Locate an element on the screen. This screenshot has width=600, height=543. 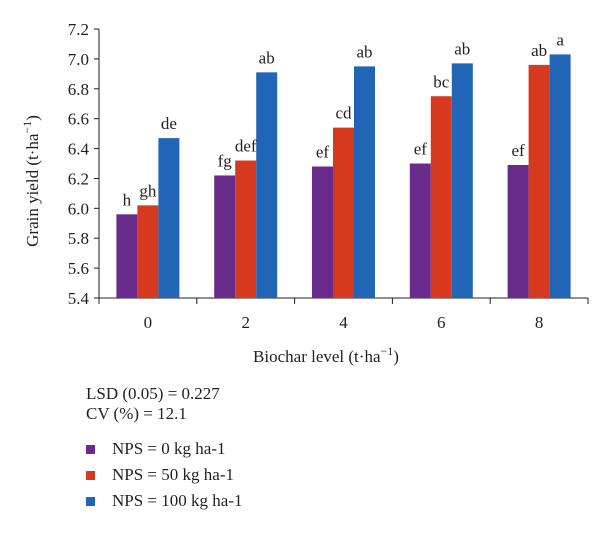
x-tick-label: 4 is located at coordinates (343, 322).